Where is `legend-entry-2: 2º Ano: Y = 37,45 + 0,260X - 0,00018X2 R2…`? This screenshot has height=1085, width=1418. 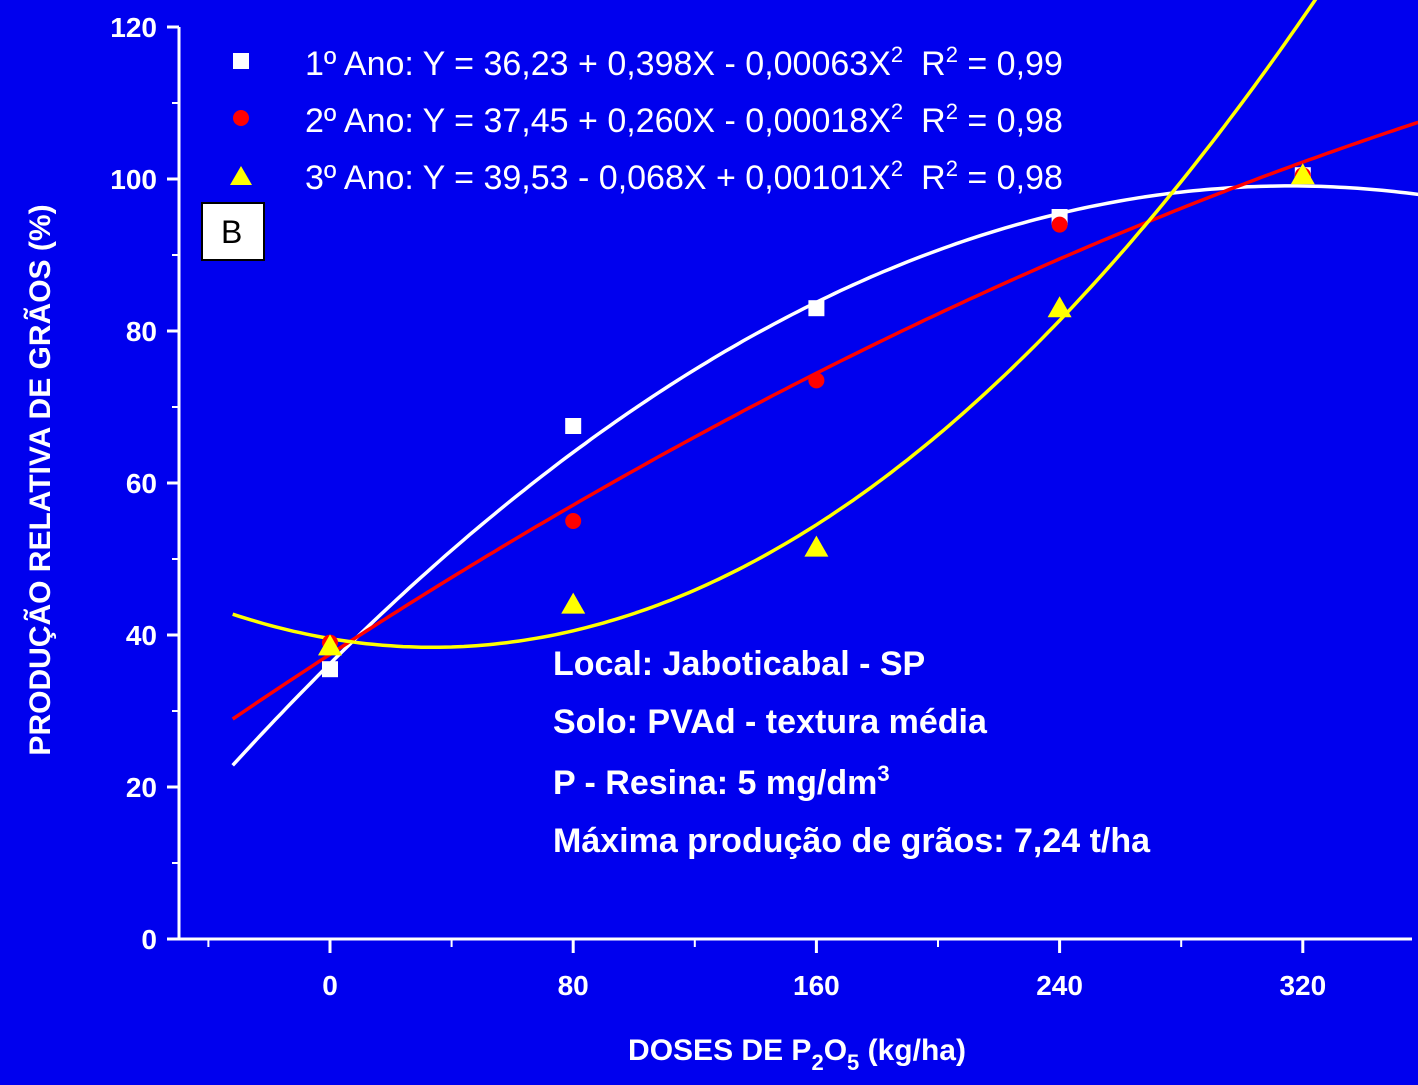 legend-entry-2: 2º Ano: Y = 37,45 + 0,260X - 0,00018X2 R2… is located at coordinates (684, 119).